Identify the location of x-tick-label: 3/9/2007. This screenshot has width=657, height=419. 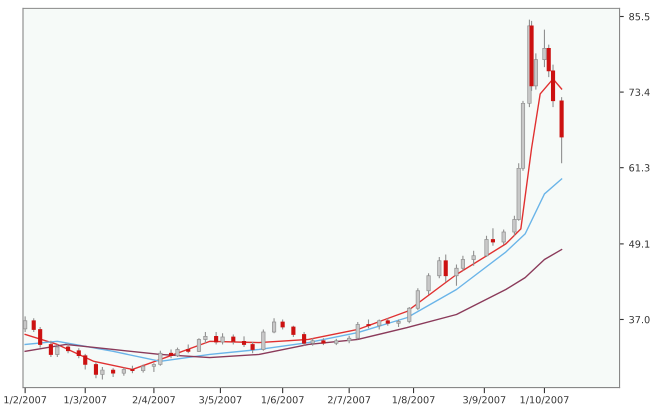
(484, 400).